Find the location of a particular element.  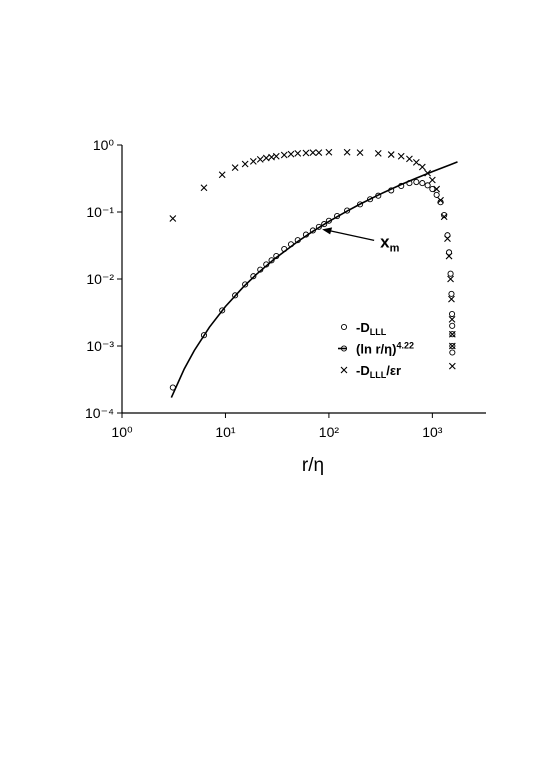

x-tick-label: 10³ is located at coordinates (432, 432).